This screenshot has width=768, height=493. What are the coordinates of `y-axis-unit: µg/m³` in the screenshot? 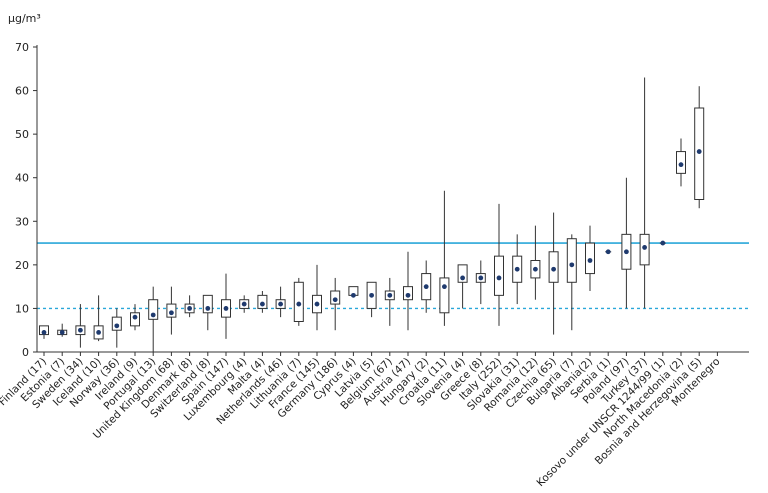 It's located at (24, 18).